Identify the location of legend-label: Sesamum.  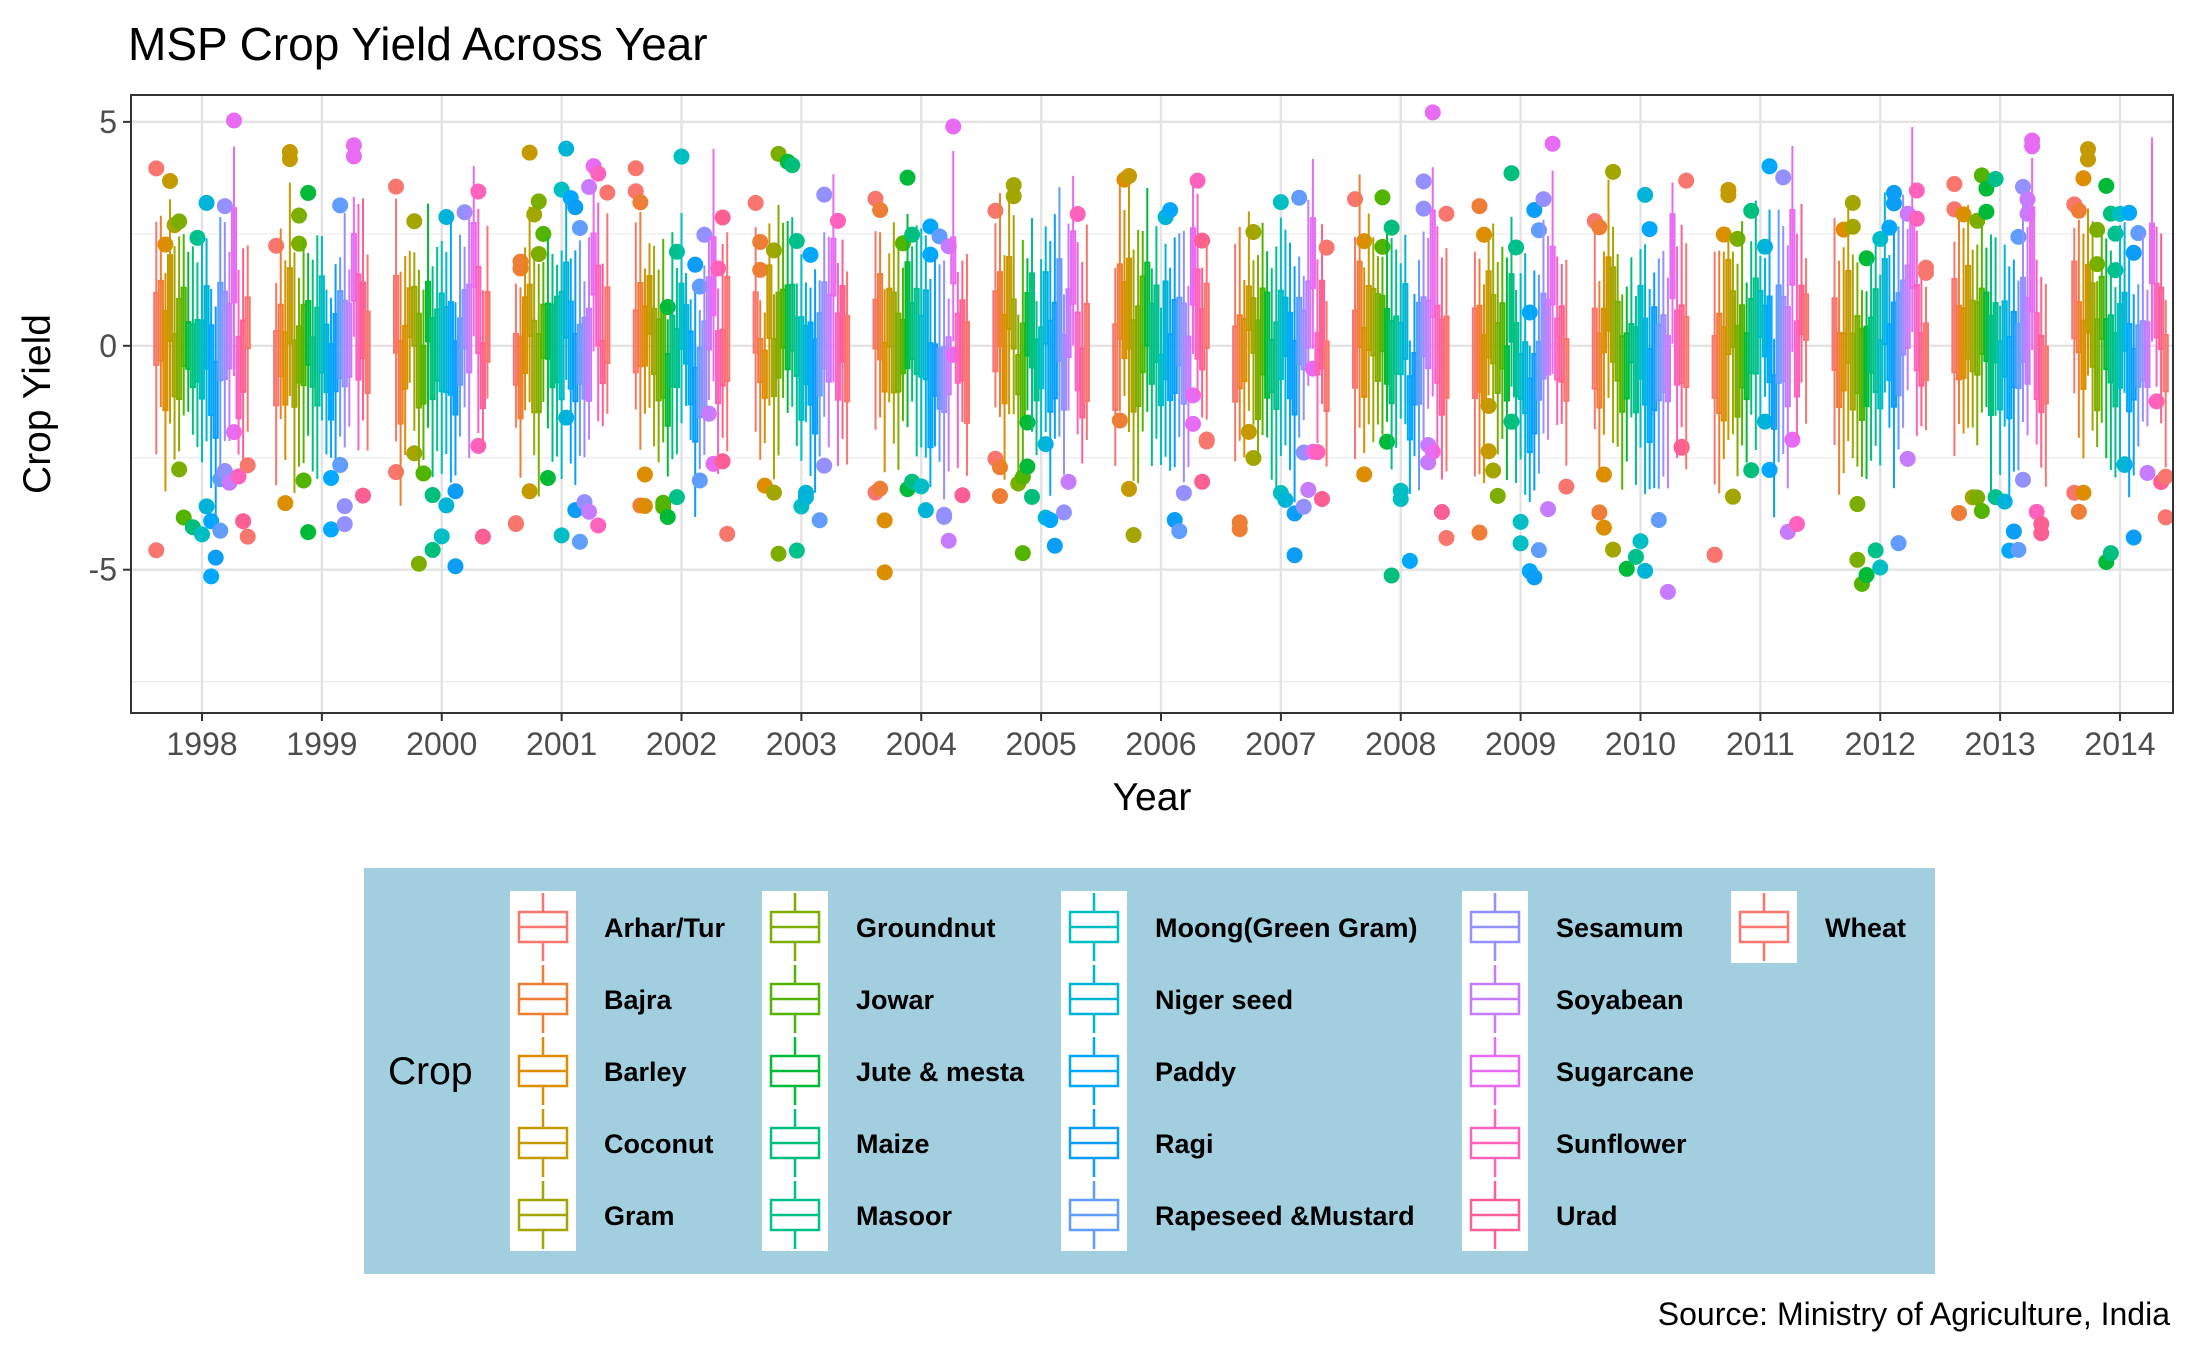
(1620, 928).